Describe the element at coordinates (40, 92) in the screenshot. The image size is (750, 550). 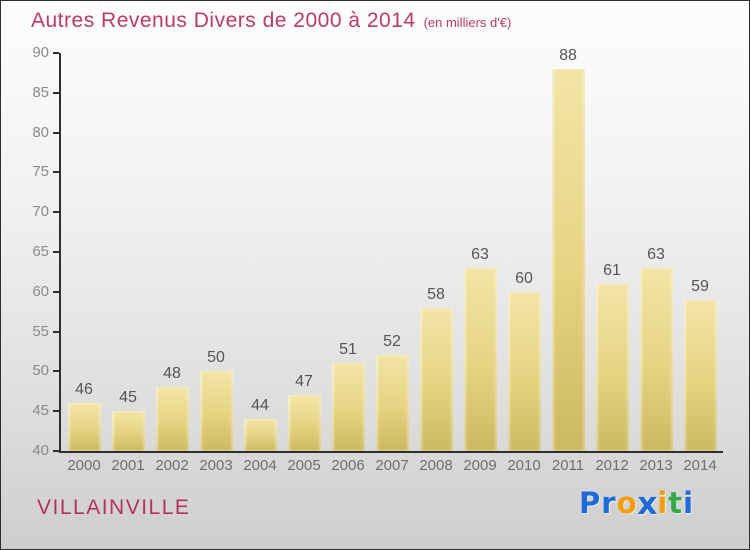
I see `y-axis-tick-label: 85` at that location.